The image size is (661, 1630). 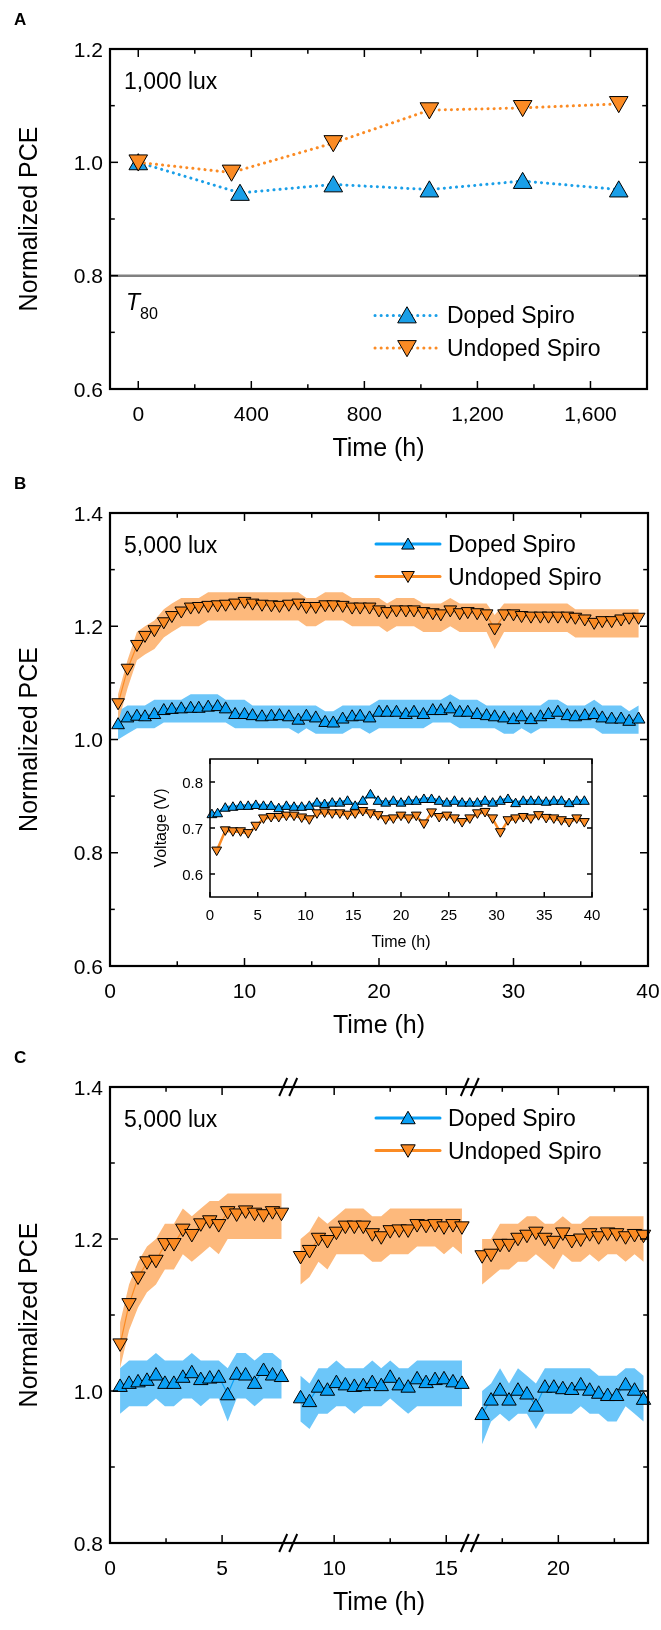 What do you see at coordinates (28, 1315) in the screenshot?
I see `y-axis-title: Normalized PCE` at bounding box center [28, 1315].